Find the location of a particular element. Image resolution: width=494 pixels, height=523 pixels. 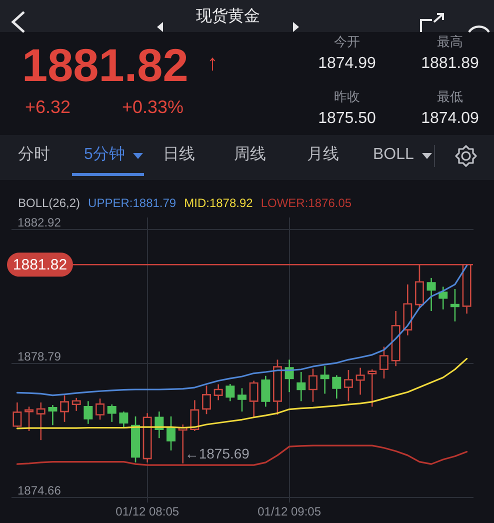

annotation: ←1875.69 is located at coordinates (217, 453).